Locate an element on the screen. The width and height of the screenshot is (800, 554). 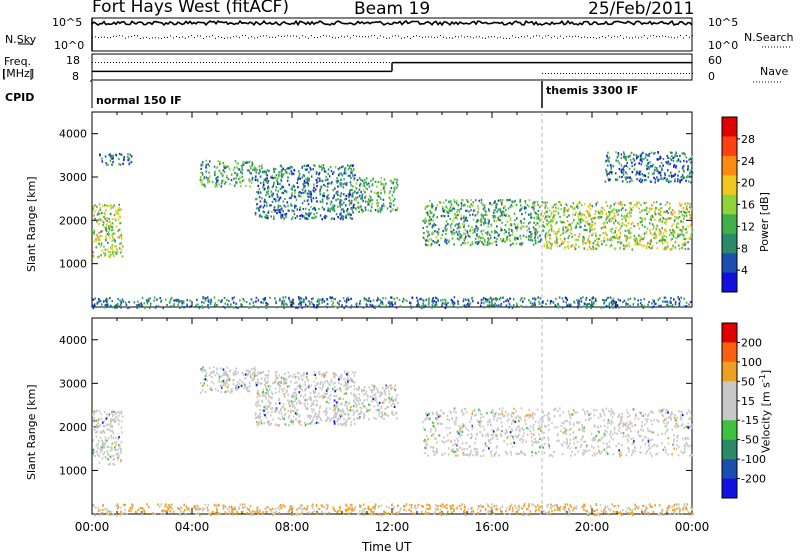
nsky-label: N.Sky is located at coordinates (21, 39).